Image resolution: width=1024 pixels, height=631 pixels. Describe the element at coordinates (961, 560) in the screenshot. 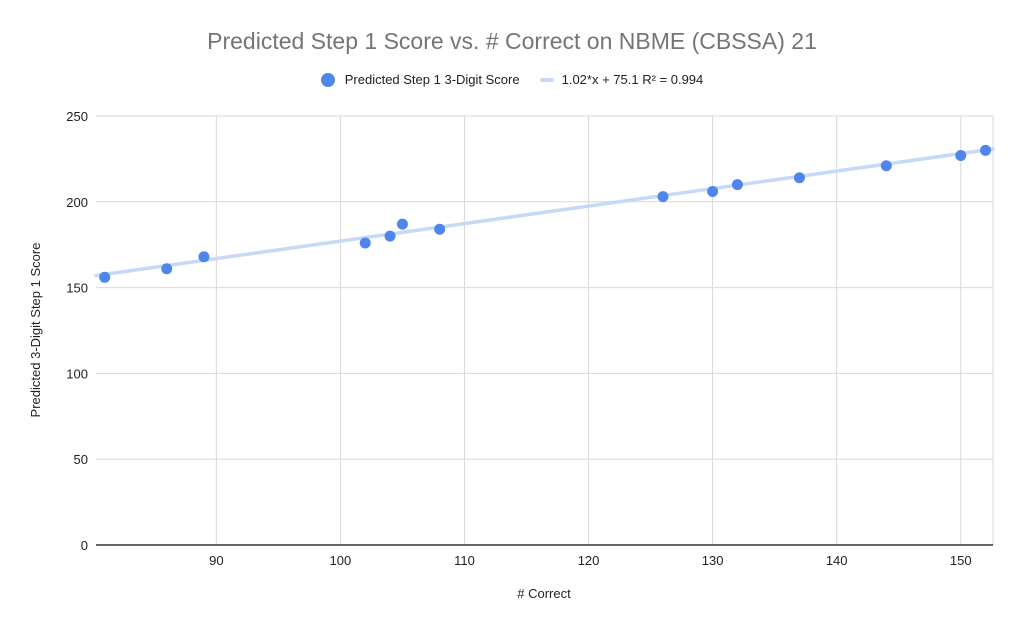

I see `x-tick-label: 150` at that location.